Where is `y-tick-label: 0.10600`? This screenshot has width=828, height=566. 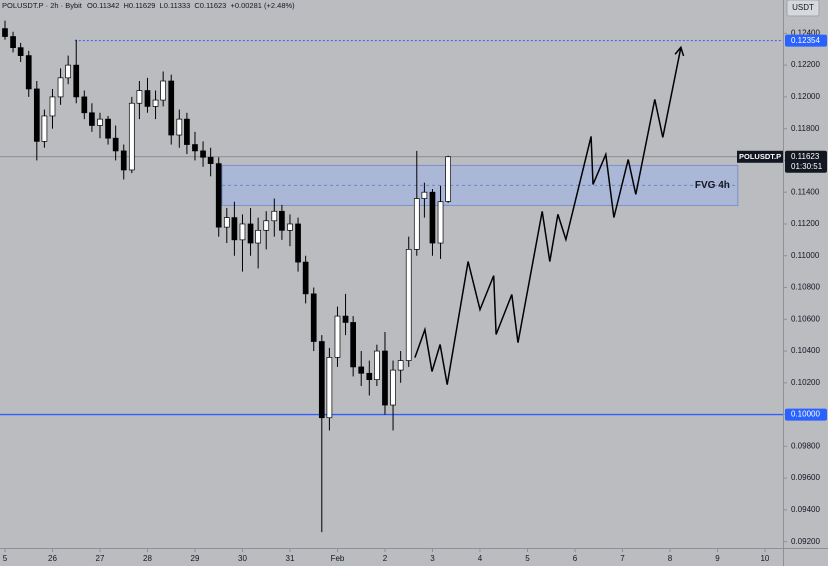 y-tick-label: 0.10600 is located at coordinates (805, 318).